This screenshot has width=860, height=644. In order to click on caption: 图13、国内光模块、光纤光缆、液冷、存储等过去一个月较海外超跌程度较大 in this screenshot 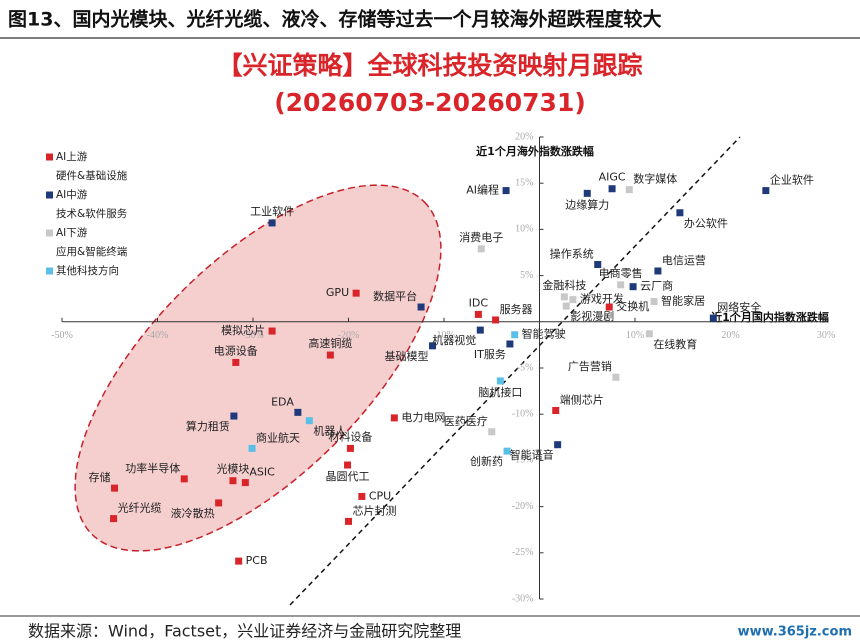, I will do `click(334, 19)`.